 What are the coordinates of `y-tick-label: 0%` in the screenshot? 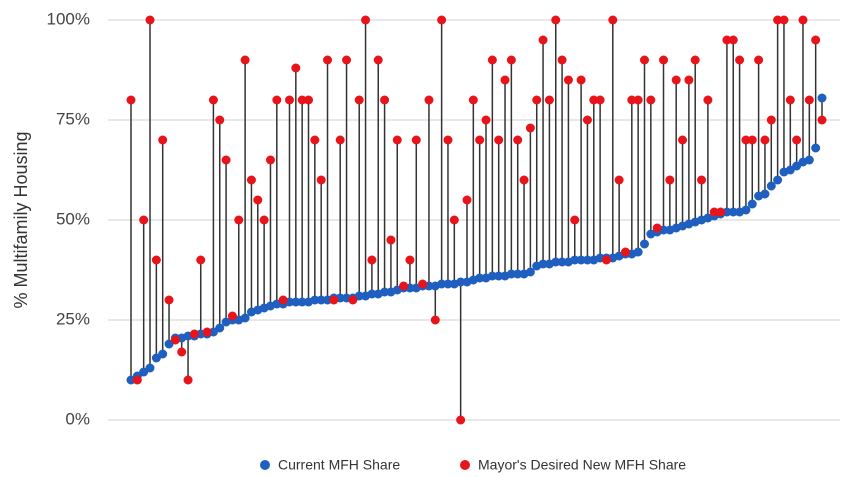 It's located at (77, 418).